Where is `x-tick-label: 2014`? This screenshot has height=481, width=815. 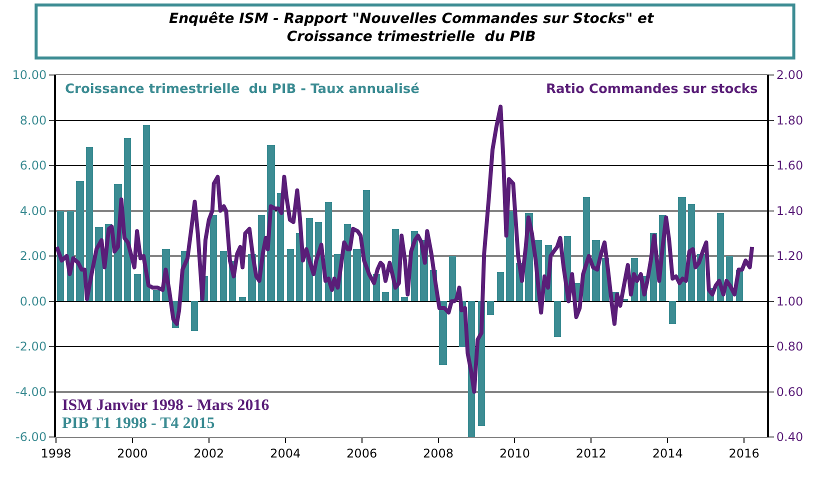 x-tick-label: 2014 is located at coordinates (667, 453).